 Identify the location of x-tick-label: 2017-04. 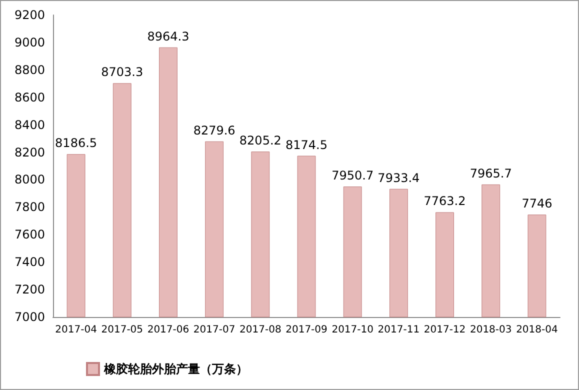
(76, 330).